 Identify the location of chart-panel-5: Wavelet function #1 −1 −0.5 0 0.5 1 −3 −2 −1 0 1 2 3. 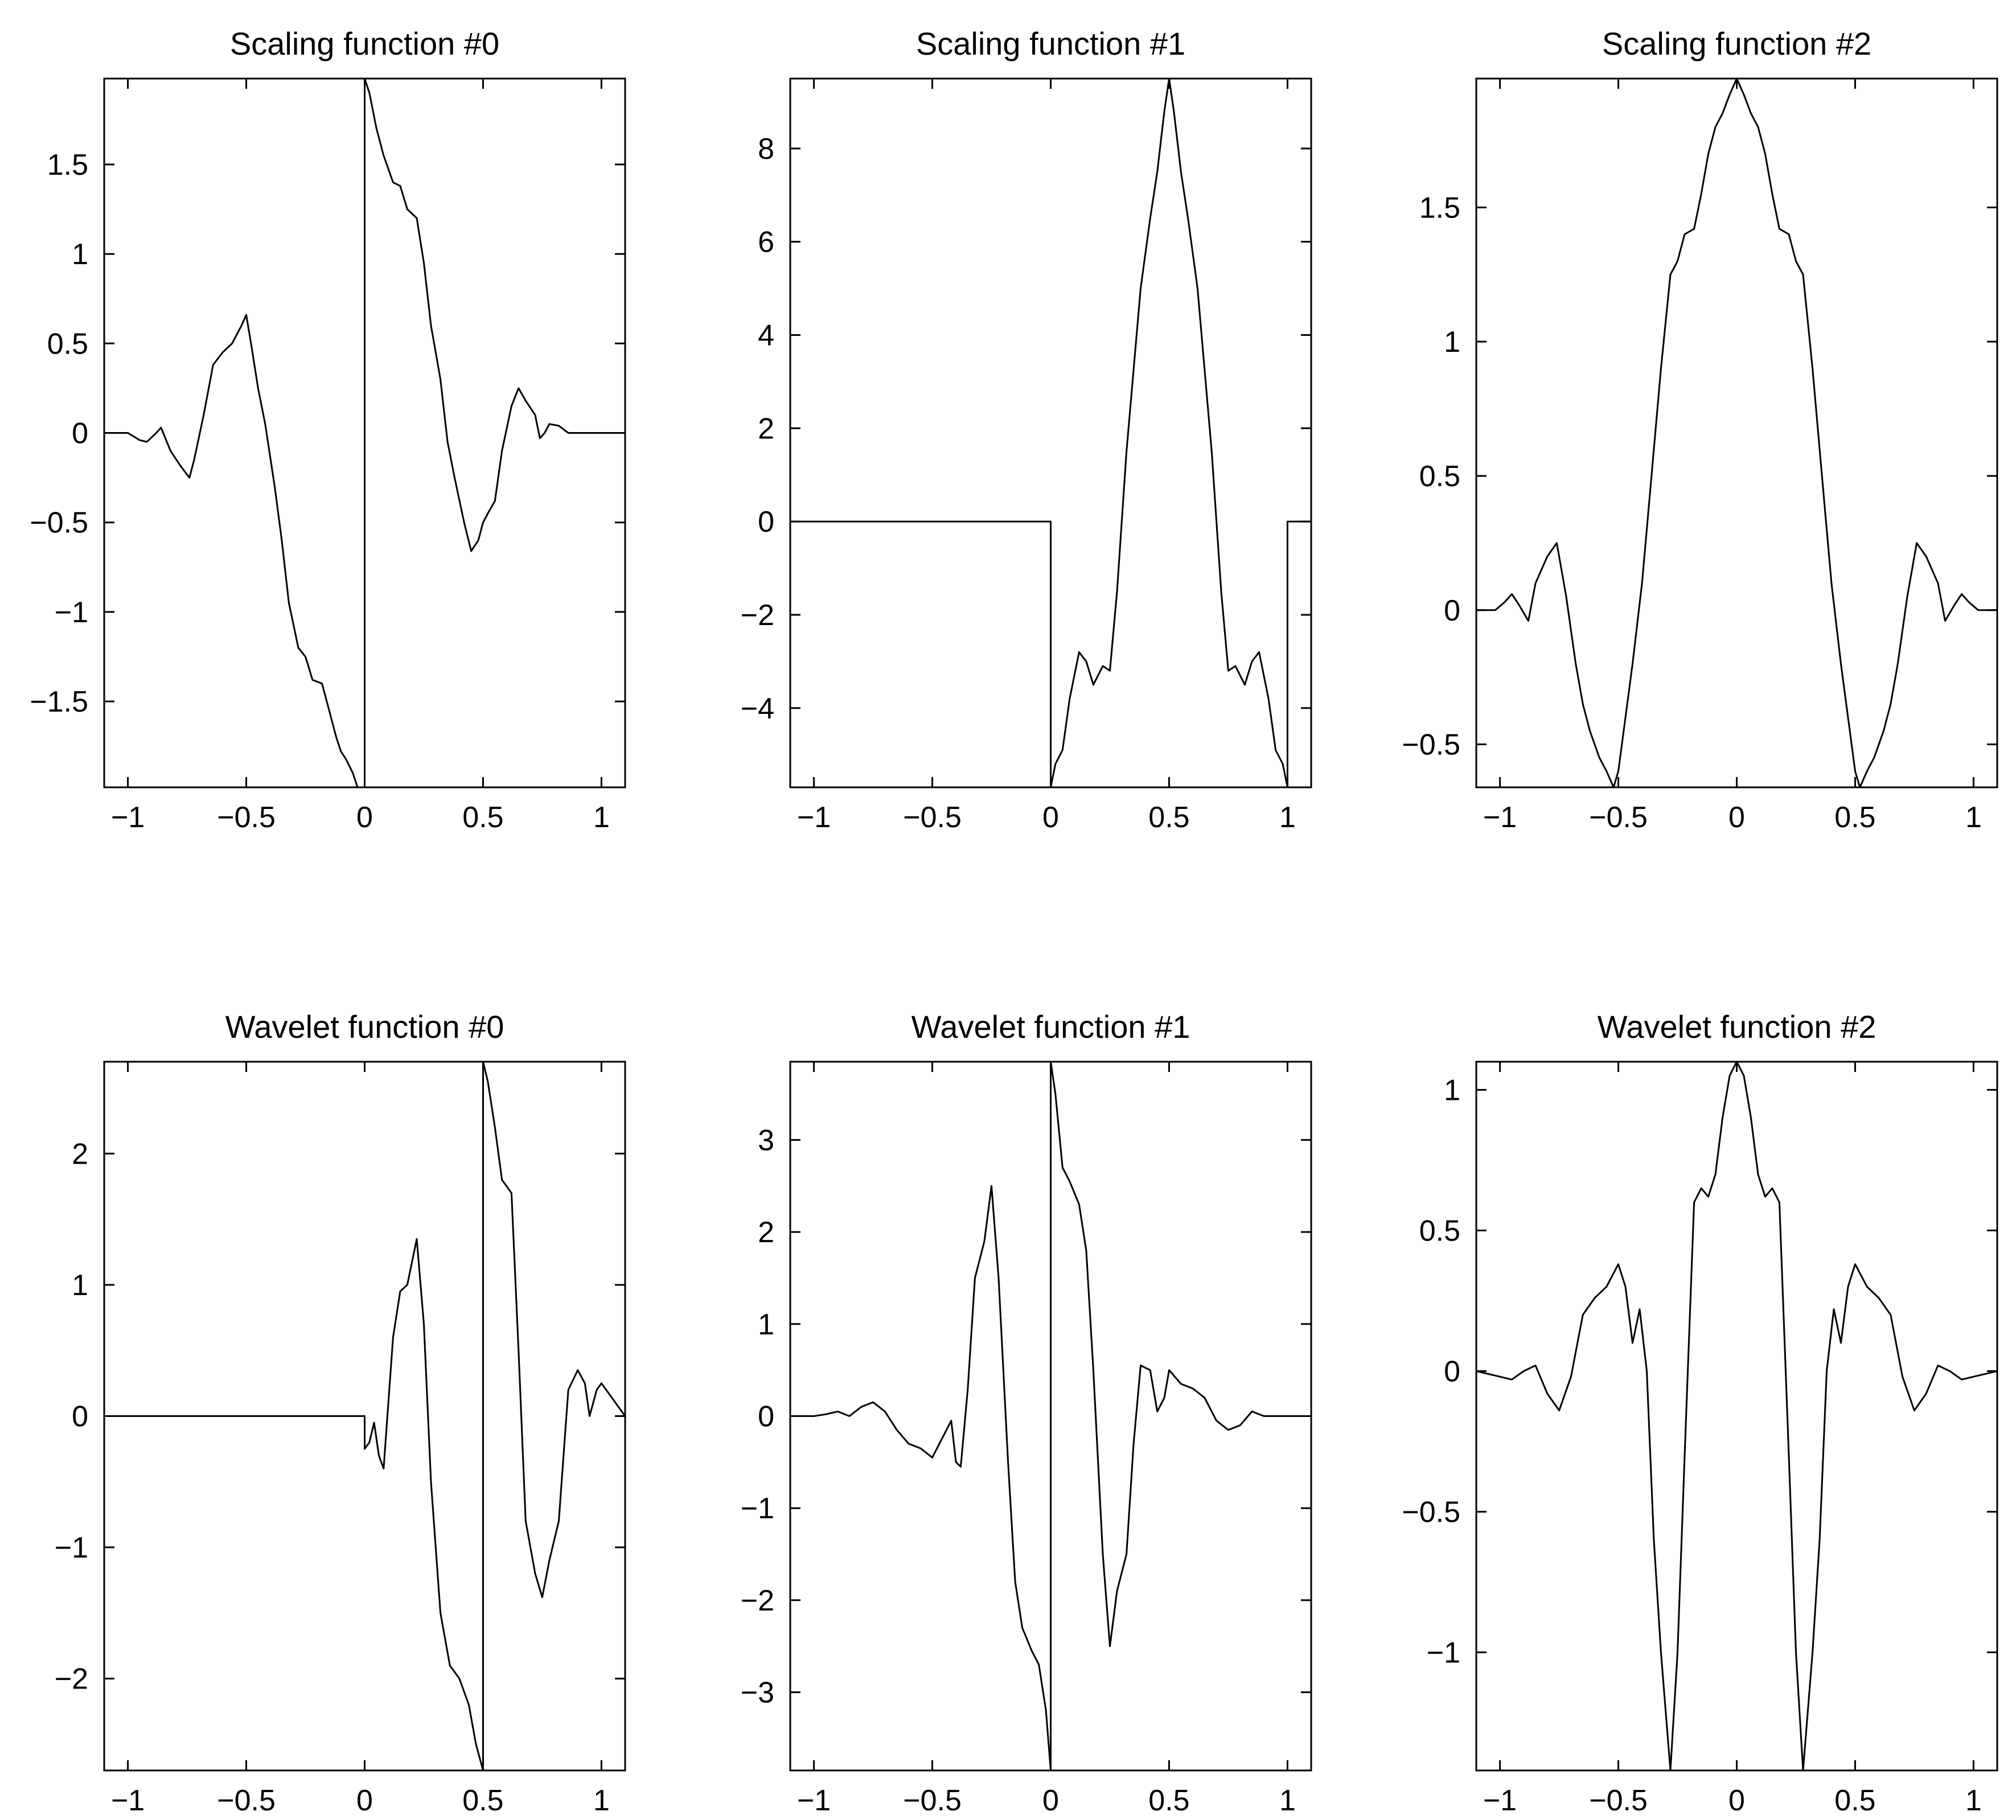
(1027, 1413).